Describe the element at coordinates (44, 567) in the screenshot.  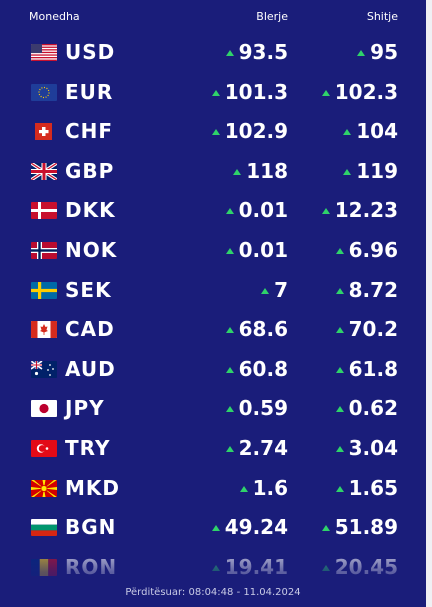
I see `romania-flag-icon` at that location.